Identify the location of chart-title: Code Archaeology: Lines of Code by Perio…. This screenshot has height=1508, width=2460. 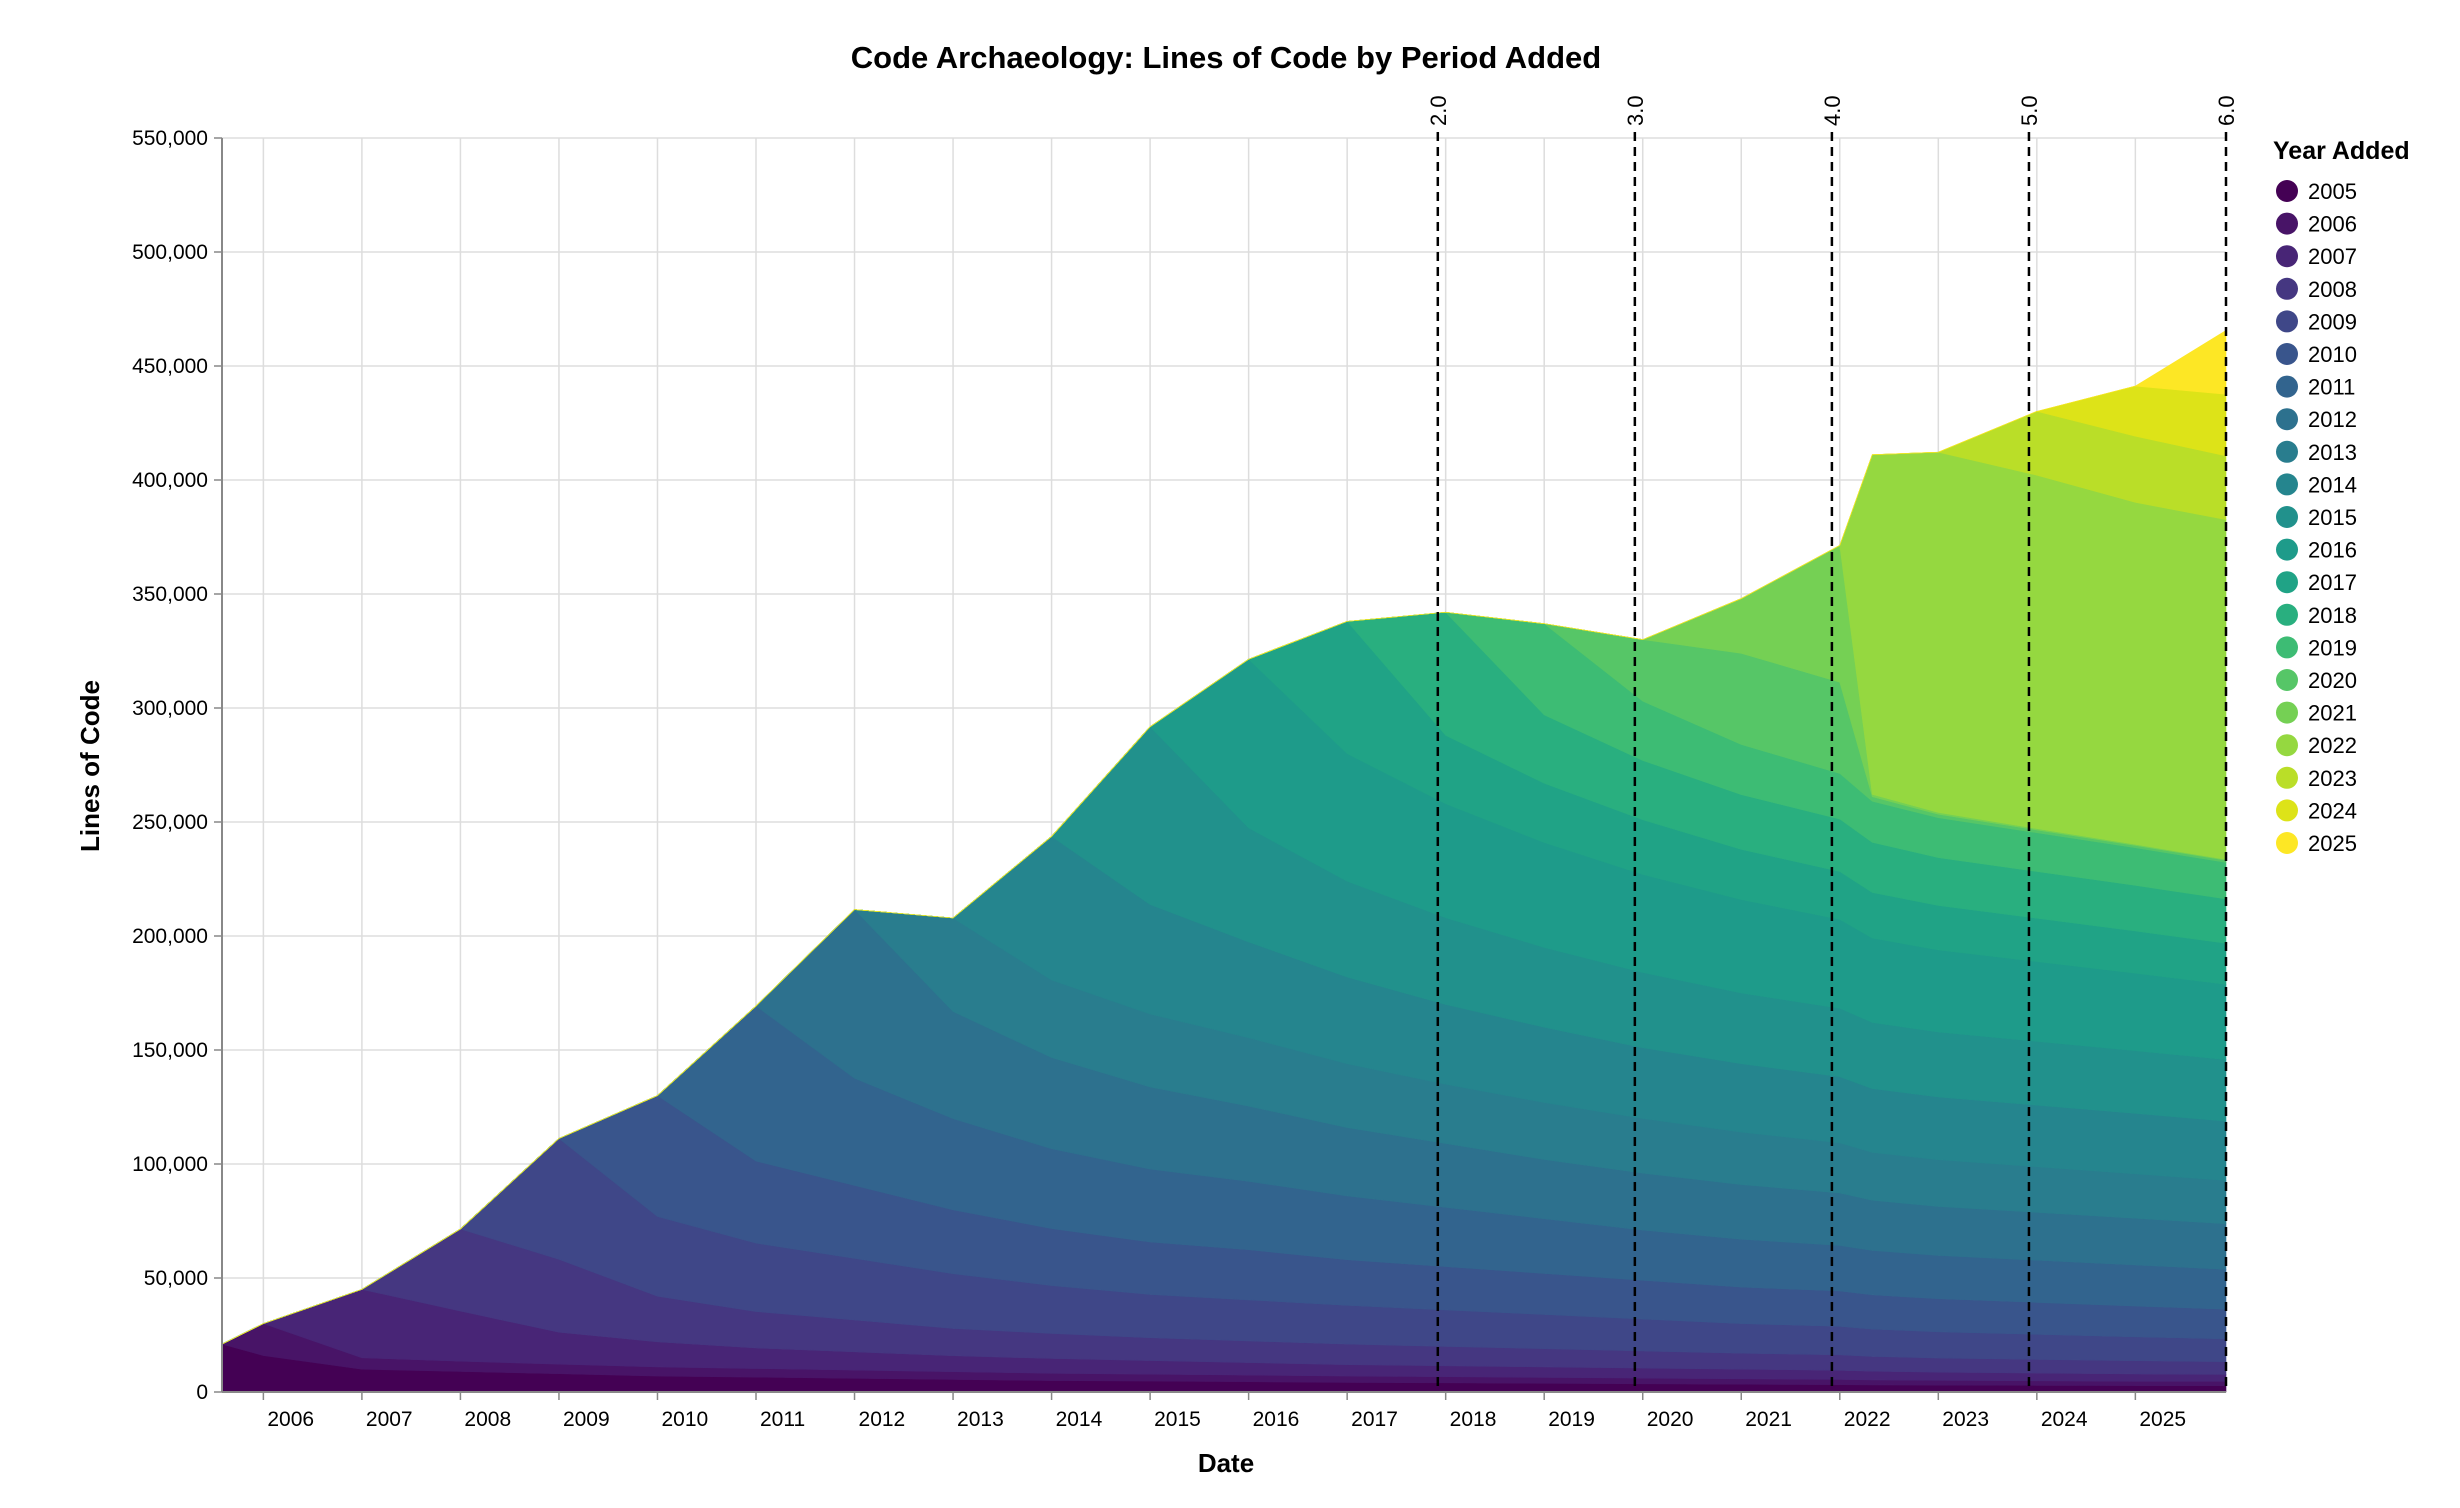
(1226, 57).